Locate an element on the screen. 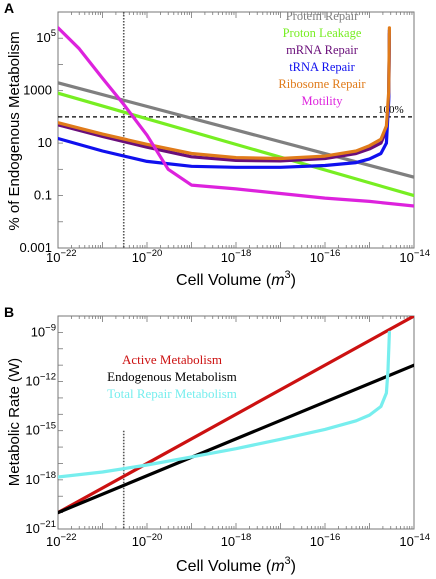 This screenshot has height=579, width=436. y-tick-label: 10⁻²¹ is located at coordinates (40, 527).